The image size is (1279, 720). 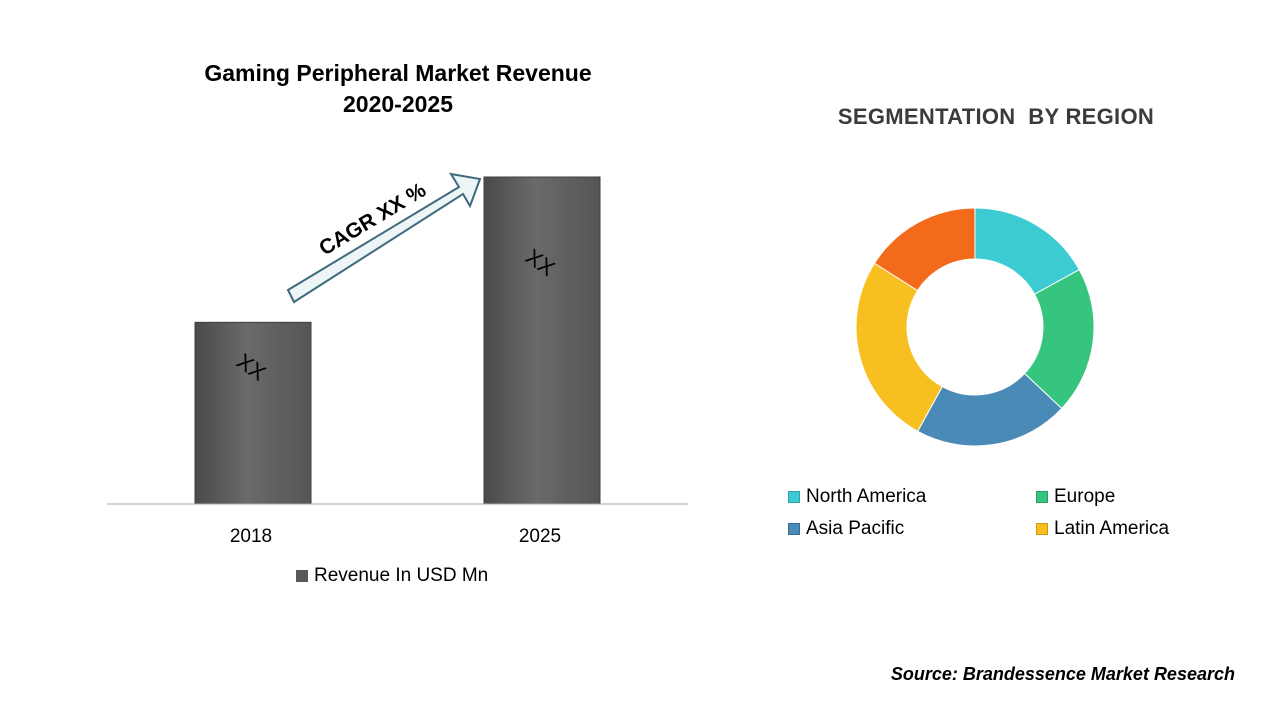 What do you see at coordinates (866, 496) in the screenshot?
I see `legend-label-north-america: North America` at bounding box center [866, 496].